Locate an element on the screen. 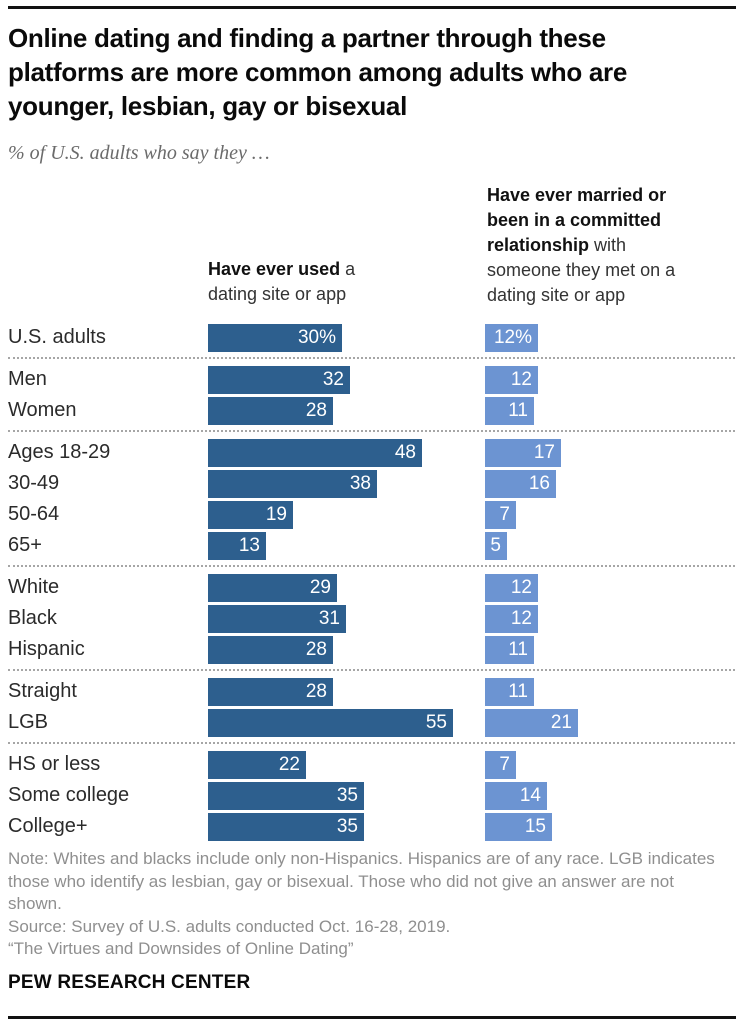  row-label: White is located at coordinates (34, 587).